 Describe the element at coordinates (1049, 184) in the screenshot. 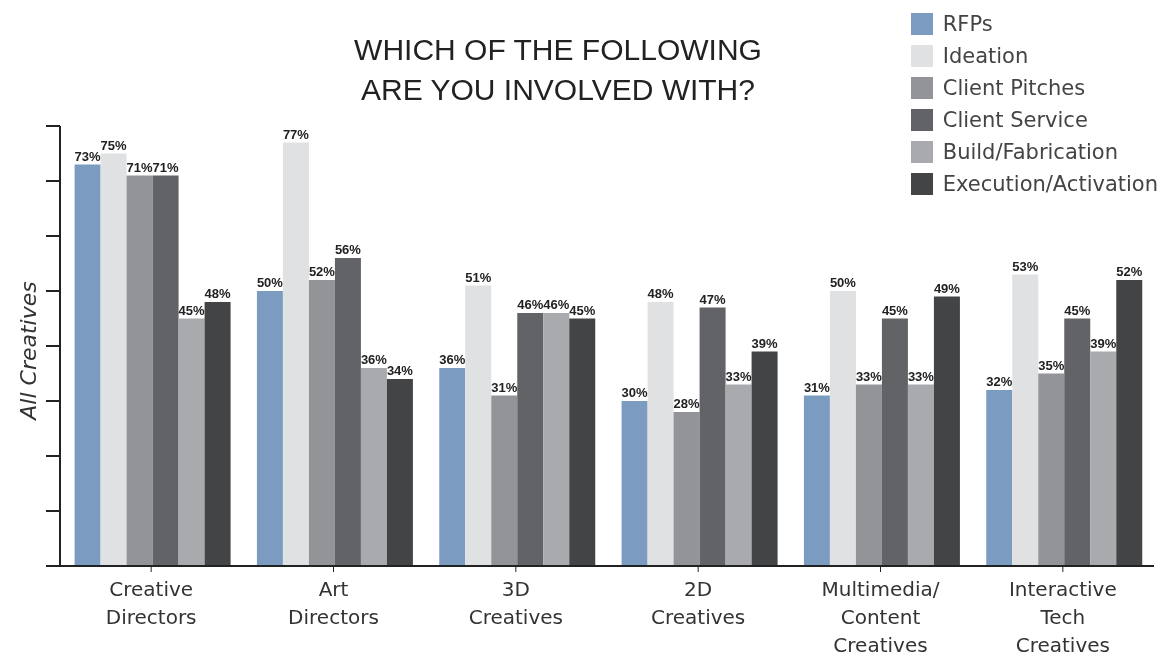

I see `legend-label: Execution/Activation` at that location.